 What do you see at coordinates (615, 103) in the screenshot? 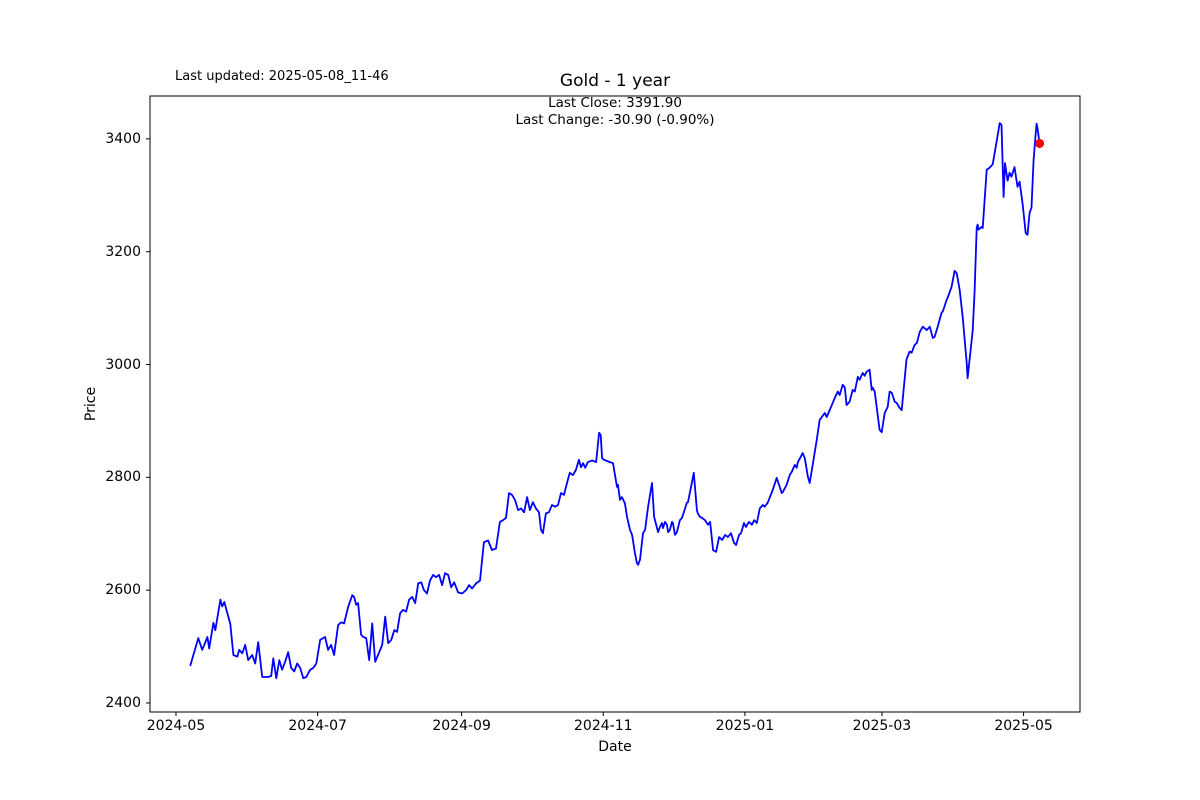
I see `annotation-last-close: Last Close: 3391.90` at bounding box center [615, 103].